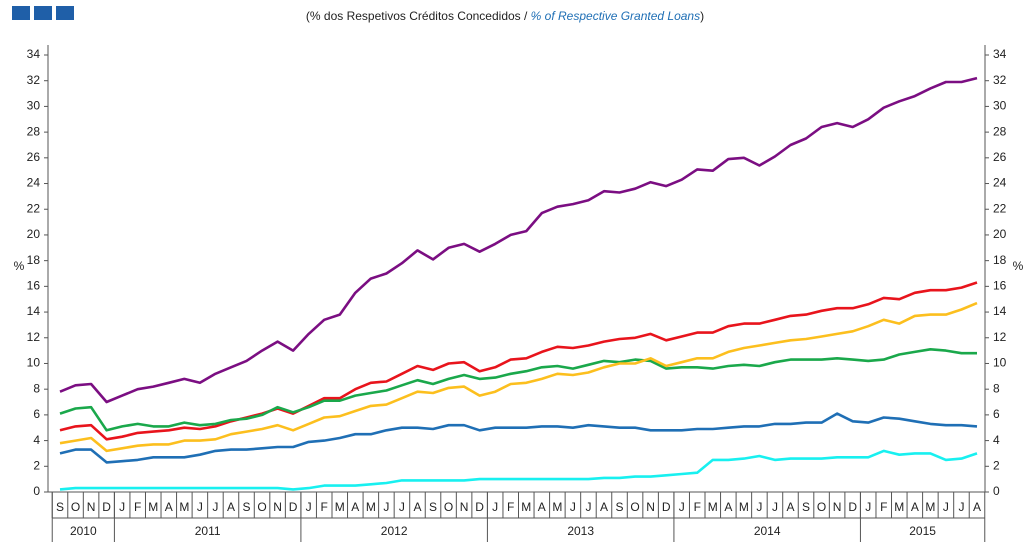 The height and width of the screenshot is (542, 1024). I want to click on y2-tick-label: 30, so click(1000, 106).